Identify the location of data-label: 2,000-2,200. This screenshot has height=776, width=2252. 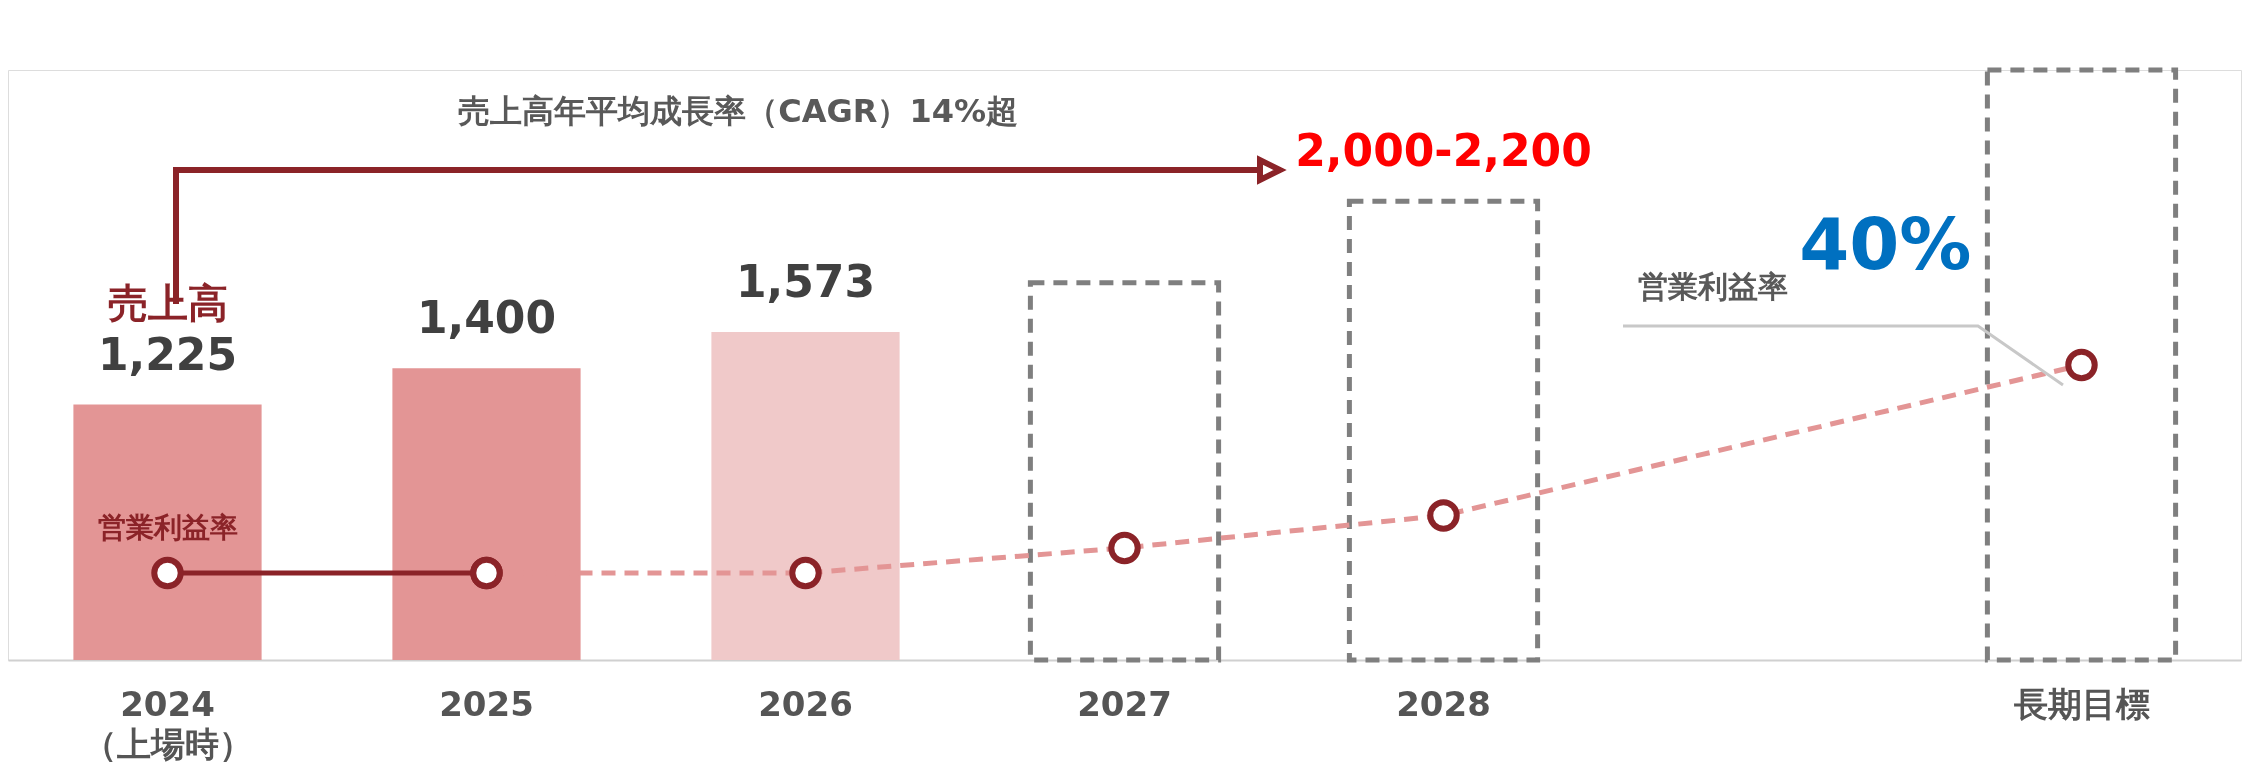
(1443, 151).